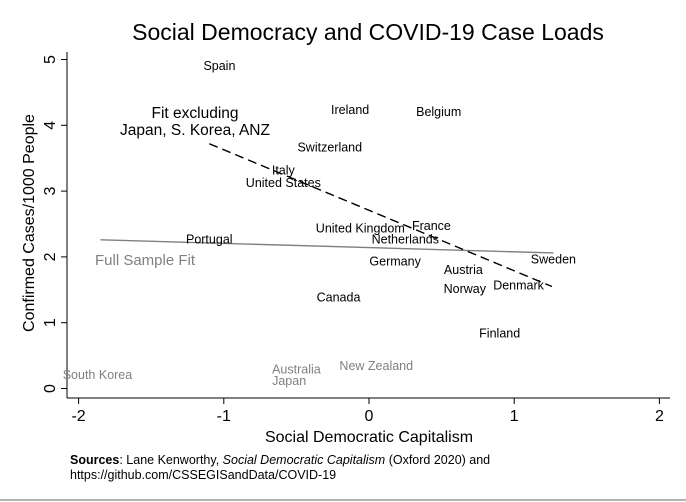 The width and height of the screenshot is (686, 502). What do you see at coordinates (437, 460) in the screenshot?
I see `sources-text-after: (Oxford 2020) and` at bounding box center [437, 460].